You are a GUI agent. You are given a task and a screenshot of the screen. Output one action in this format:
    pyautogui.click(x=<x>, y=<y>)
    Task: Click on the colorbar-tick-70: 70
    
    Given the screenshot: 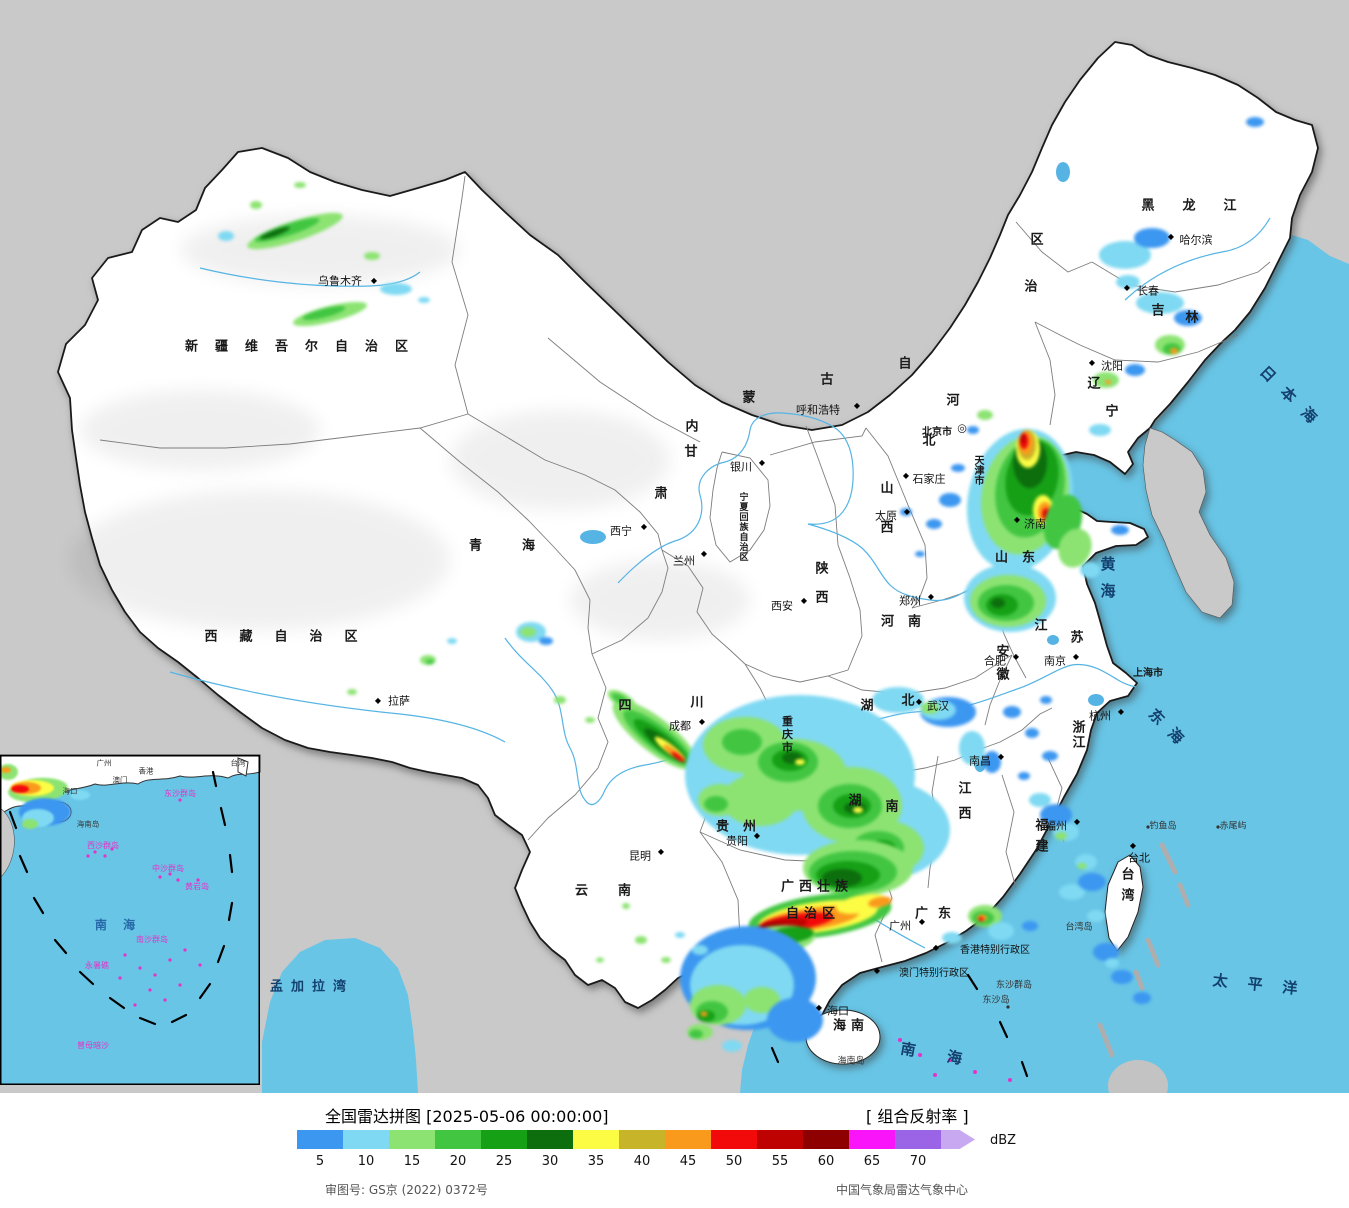 What is the action you would take?
    pyautogui.click(x=918, y=1161)
    